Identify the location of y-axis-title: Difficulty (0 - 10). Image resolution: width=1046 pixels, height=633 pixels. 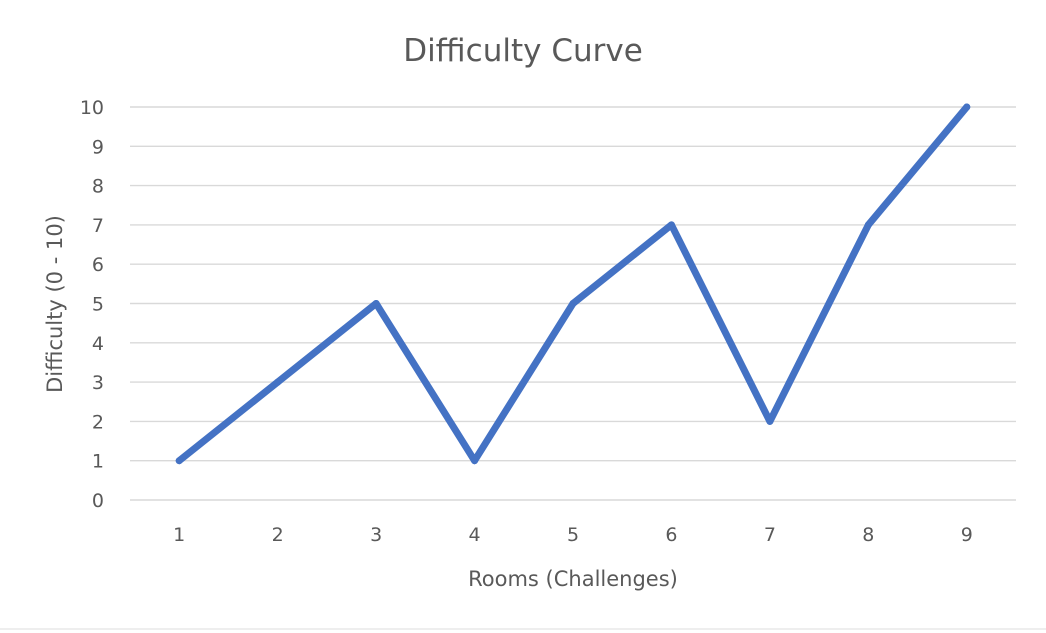
(55, 304).